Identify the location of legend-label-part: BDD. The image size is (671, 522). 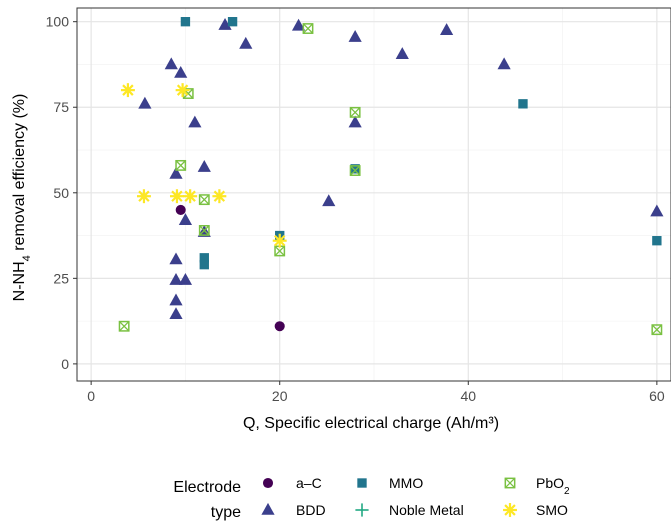
(311, 510).